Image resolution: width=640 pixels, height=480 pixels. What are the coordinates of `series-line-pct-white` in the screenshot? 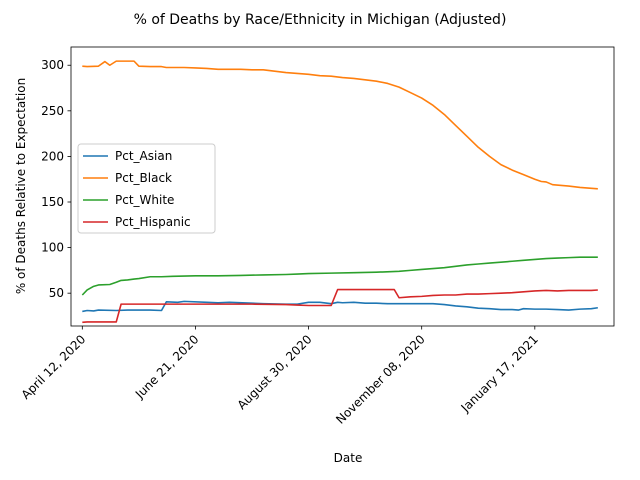 It's located at (339, 276).